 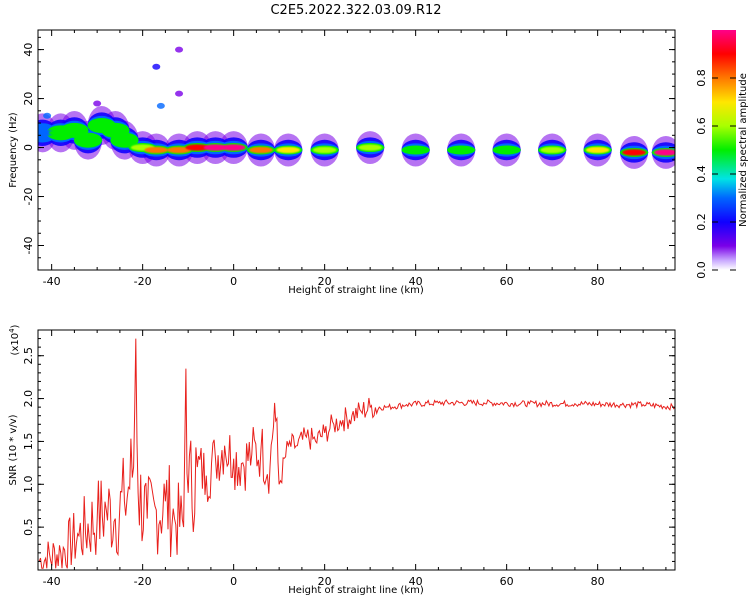 I want to click on y-tick-label: 1.5, so click(x=28, y=442).